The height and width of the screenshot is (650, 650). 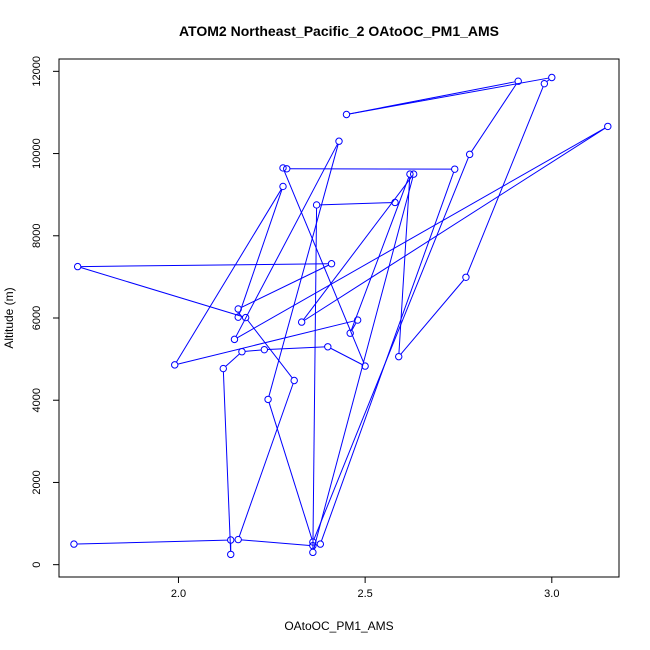 What do you see at coordinates (37, 565) in the screenshot?
I see `y-tick-label: 0` at bounding box center [37, 565].